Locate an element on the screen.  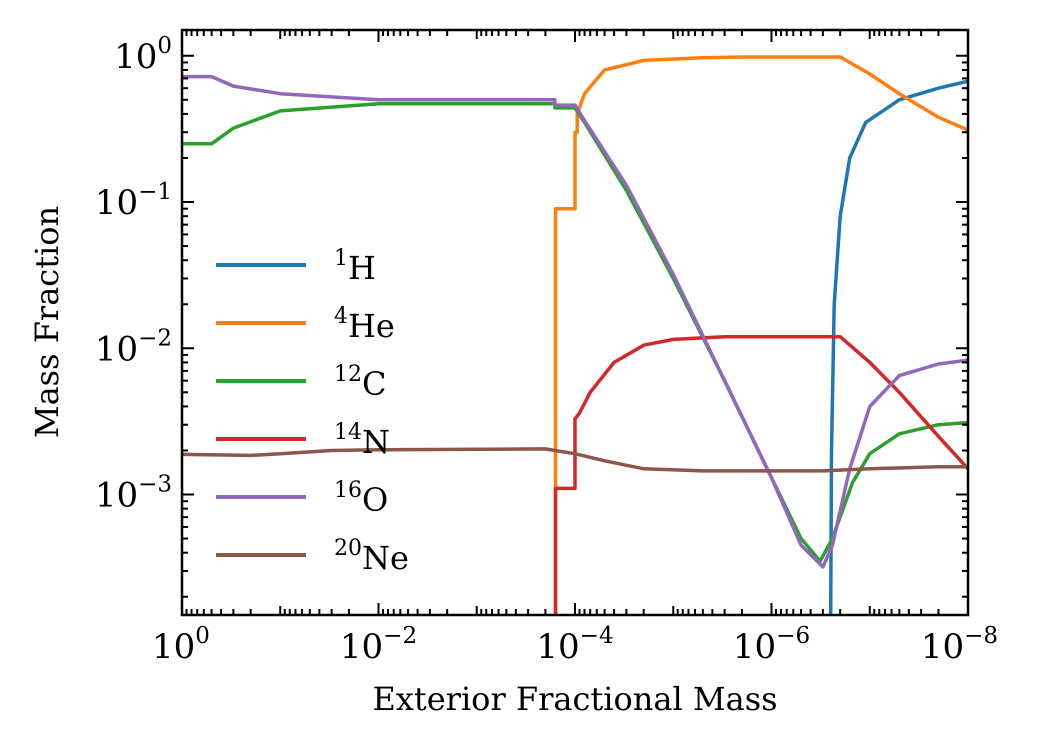
y-tick-label: 10⁻² is located at coordinates (133, 347).